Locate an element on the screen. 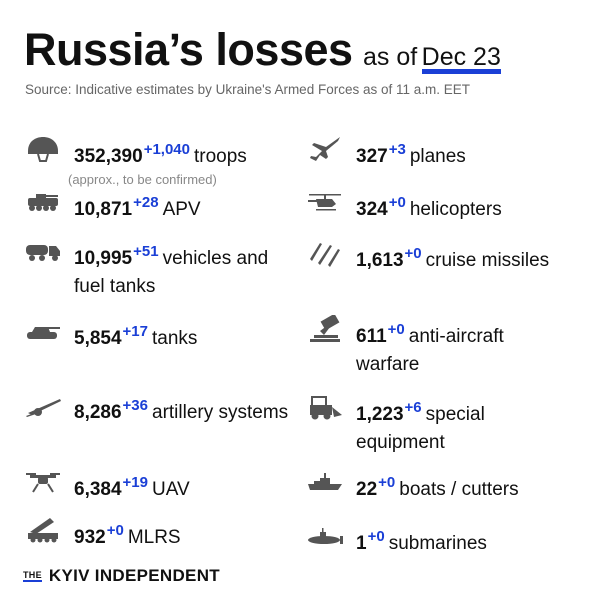 The width and height of the screenshot is (600, 600). loss-item-planes: 327+3 planes is located at coordinates (438, 153).